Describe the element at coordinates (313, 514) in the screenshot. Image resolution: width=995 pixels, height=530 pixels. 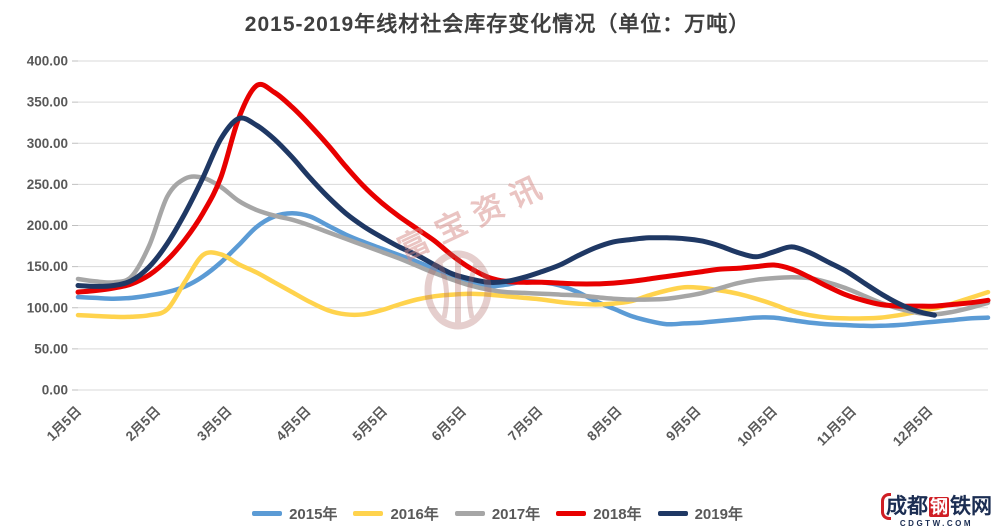
I see `legend-label-2015: 2015年` at that location.